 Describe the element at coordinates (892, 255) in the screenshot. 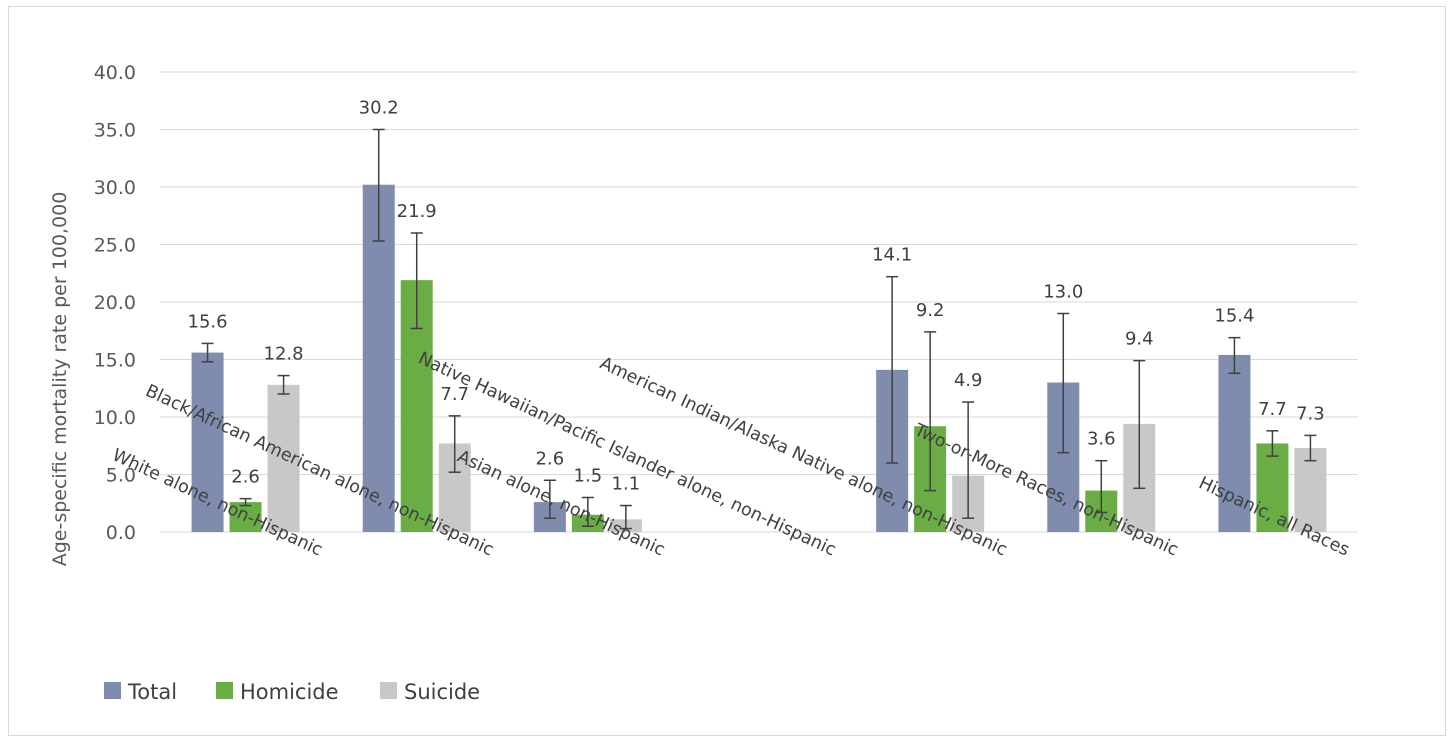

I see `data-label-total: 14.1` at that location.